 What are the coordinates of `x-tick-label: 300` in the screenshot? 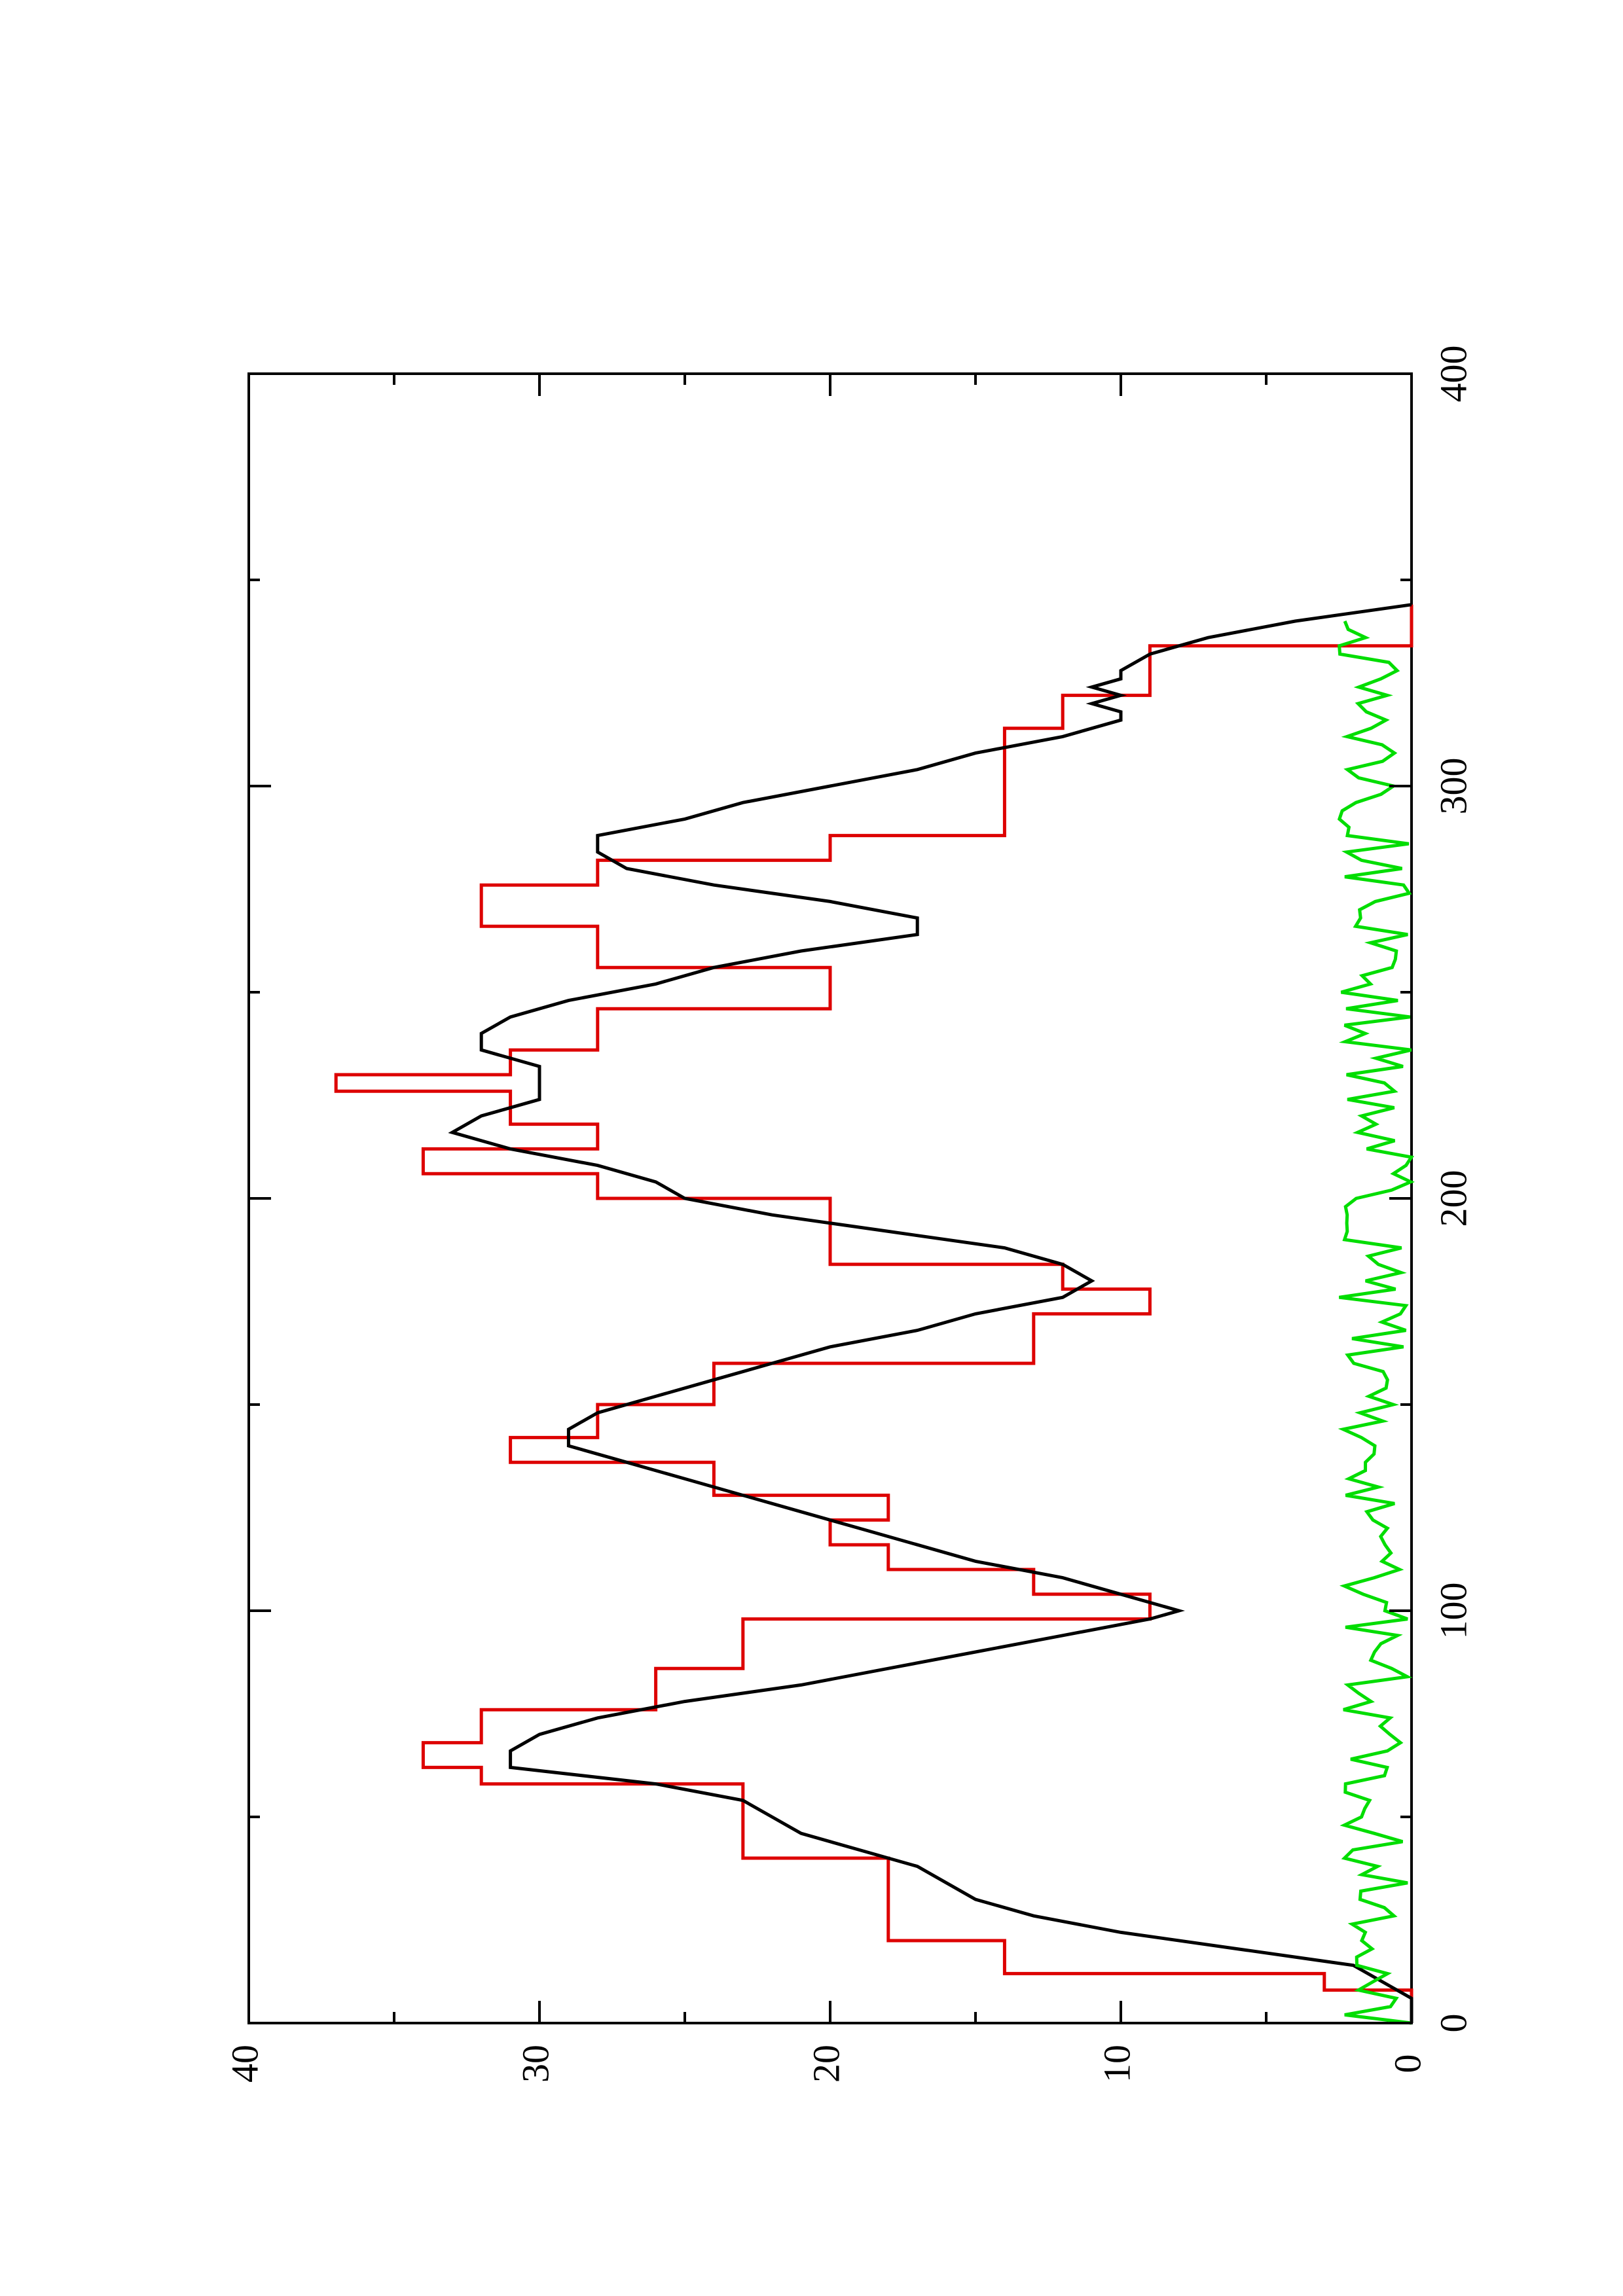 It's located at (1453, 786).